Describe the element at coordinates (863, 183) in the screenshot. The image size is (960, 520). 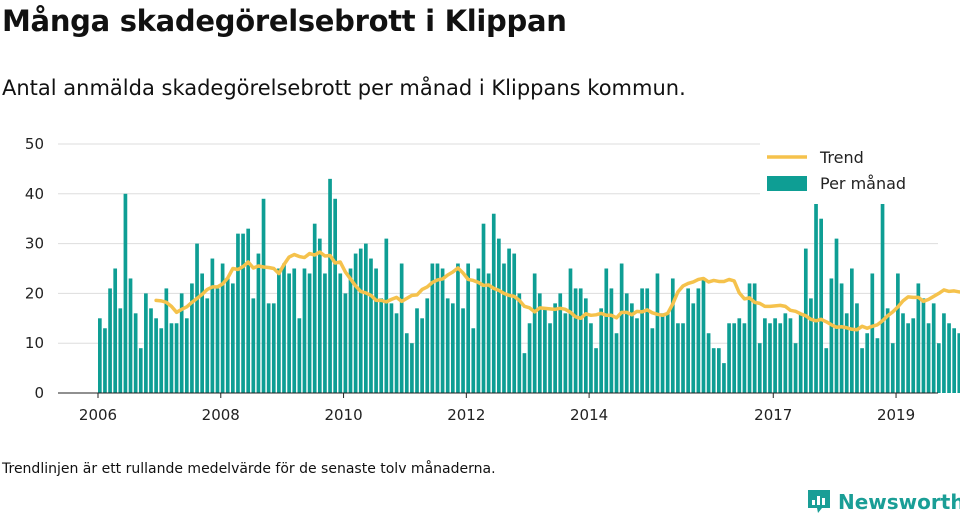
I see `legend-bar-label: Per månad` at that location.